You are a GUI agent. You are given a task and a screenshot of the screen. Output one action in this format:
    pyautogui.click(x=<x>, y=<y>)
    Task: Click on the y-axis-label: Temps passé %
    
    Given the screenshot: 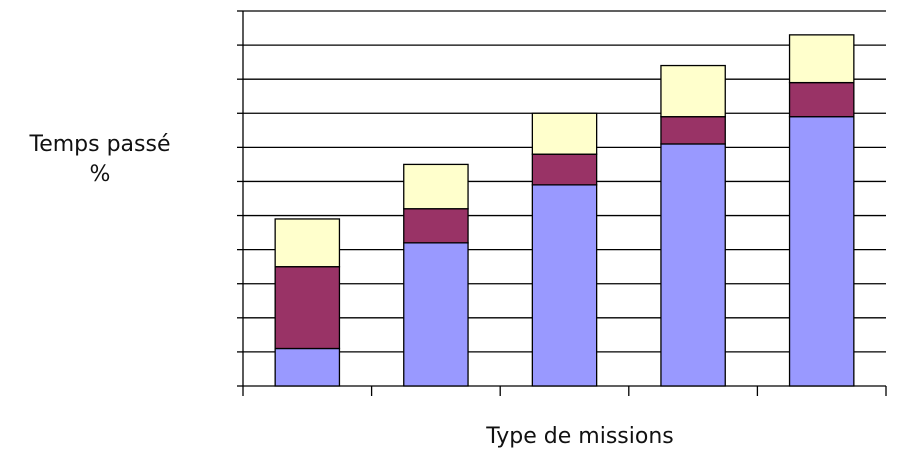 What is the action you would take?
    pyautogui.click(x=100, y=160)
    